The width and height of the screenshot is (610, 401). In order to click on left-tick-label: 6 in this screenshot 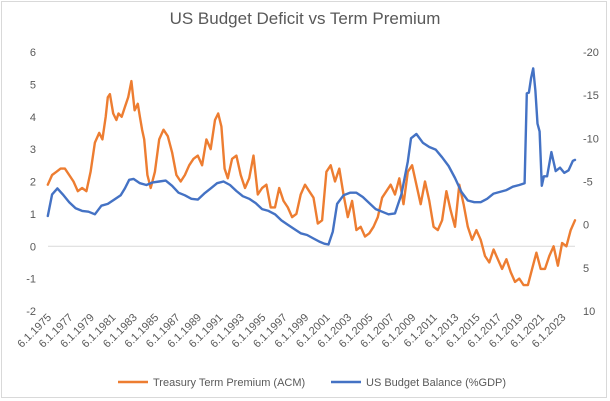, I will do `click(33, 53)`.